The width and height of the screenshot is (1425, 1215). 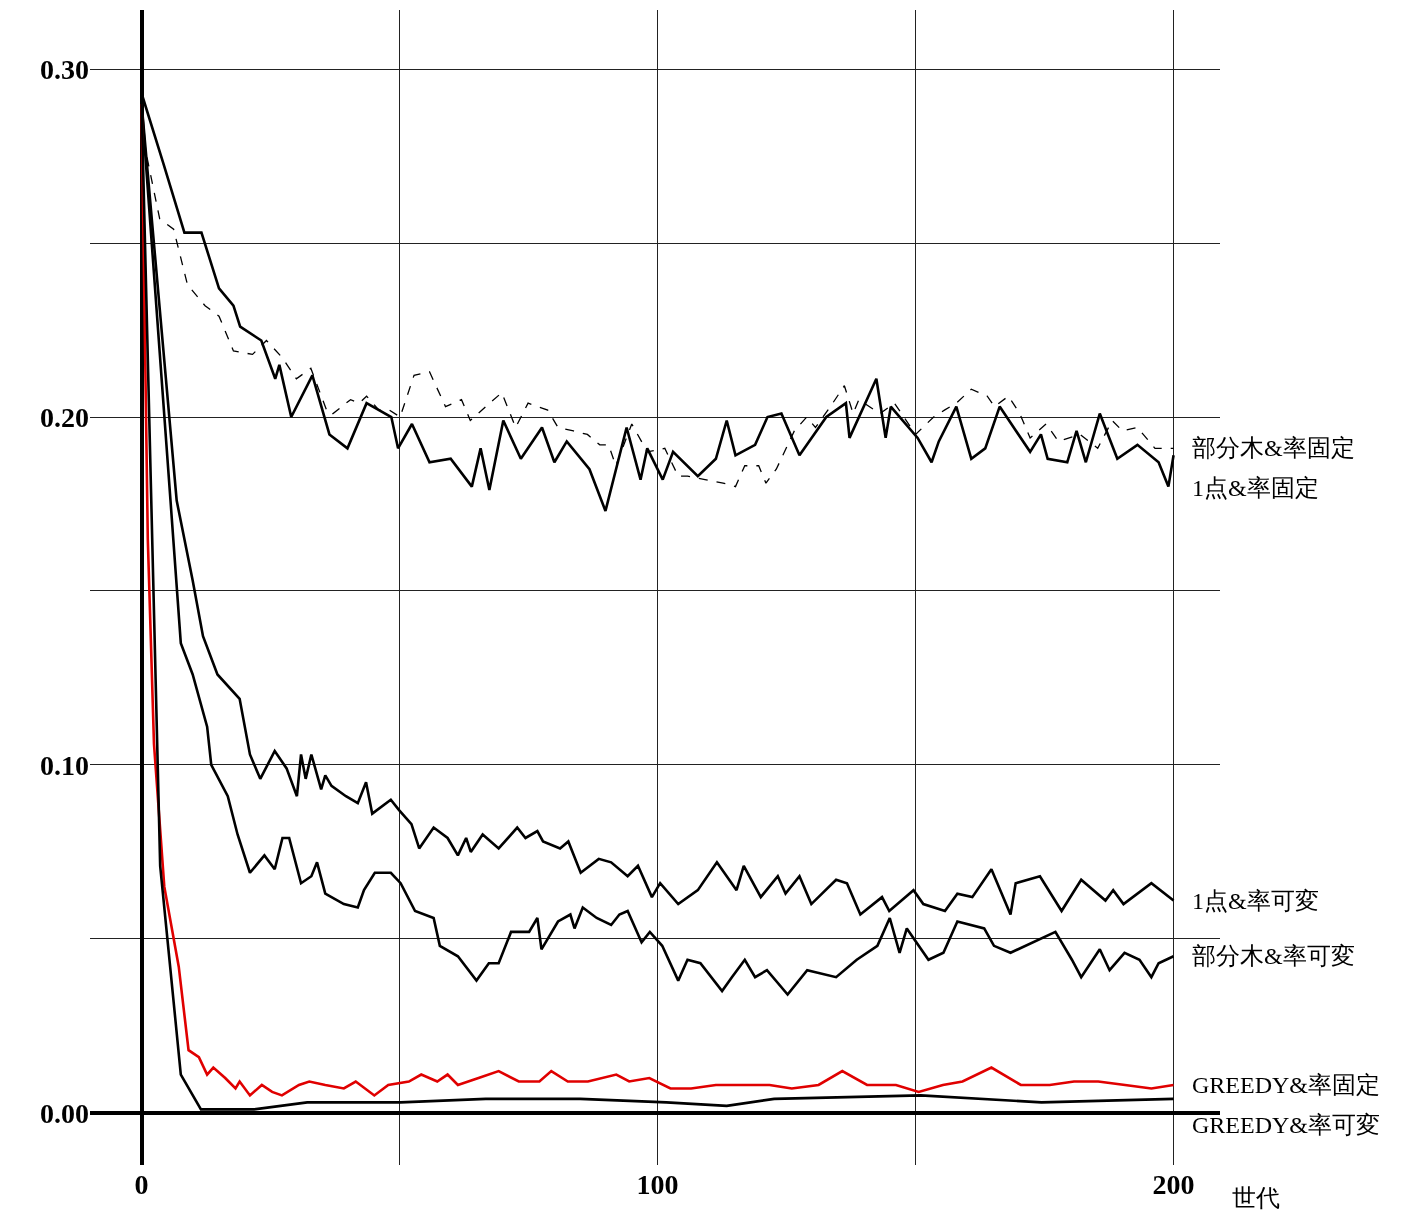 What do you see at coordinates (64, 765) in the screenshot?
I see `y-tick-label: 0.10` at bounding box center [64, 765].